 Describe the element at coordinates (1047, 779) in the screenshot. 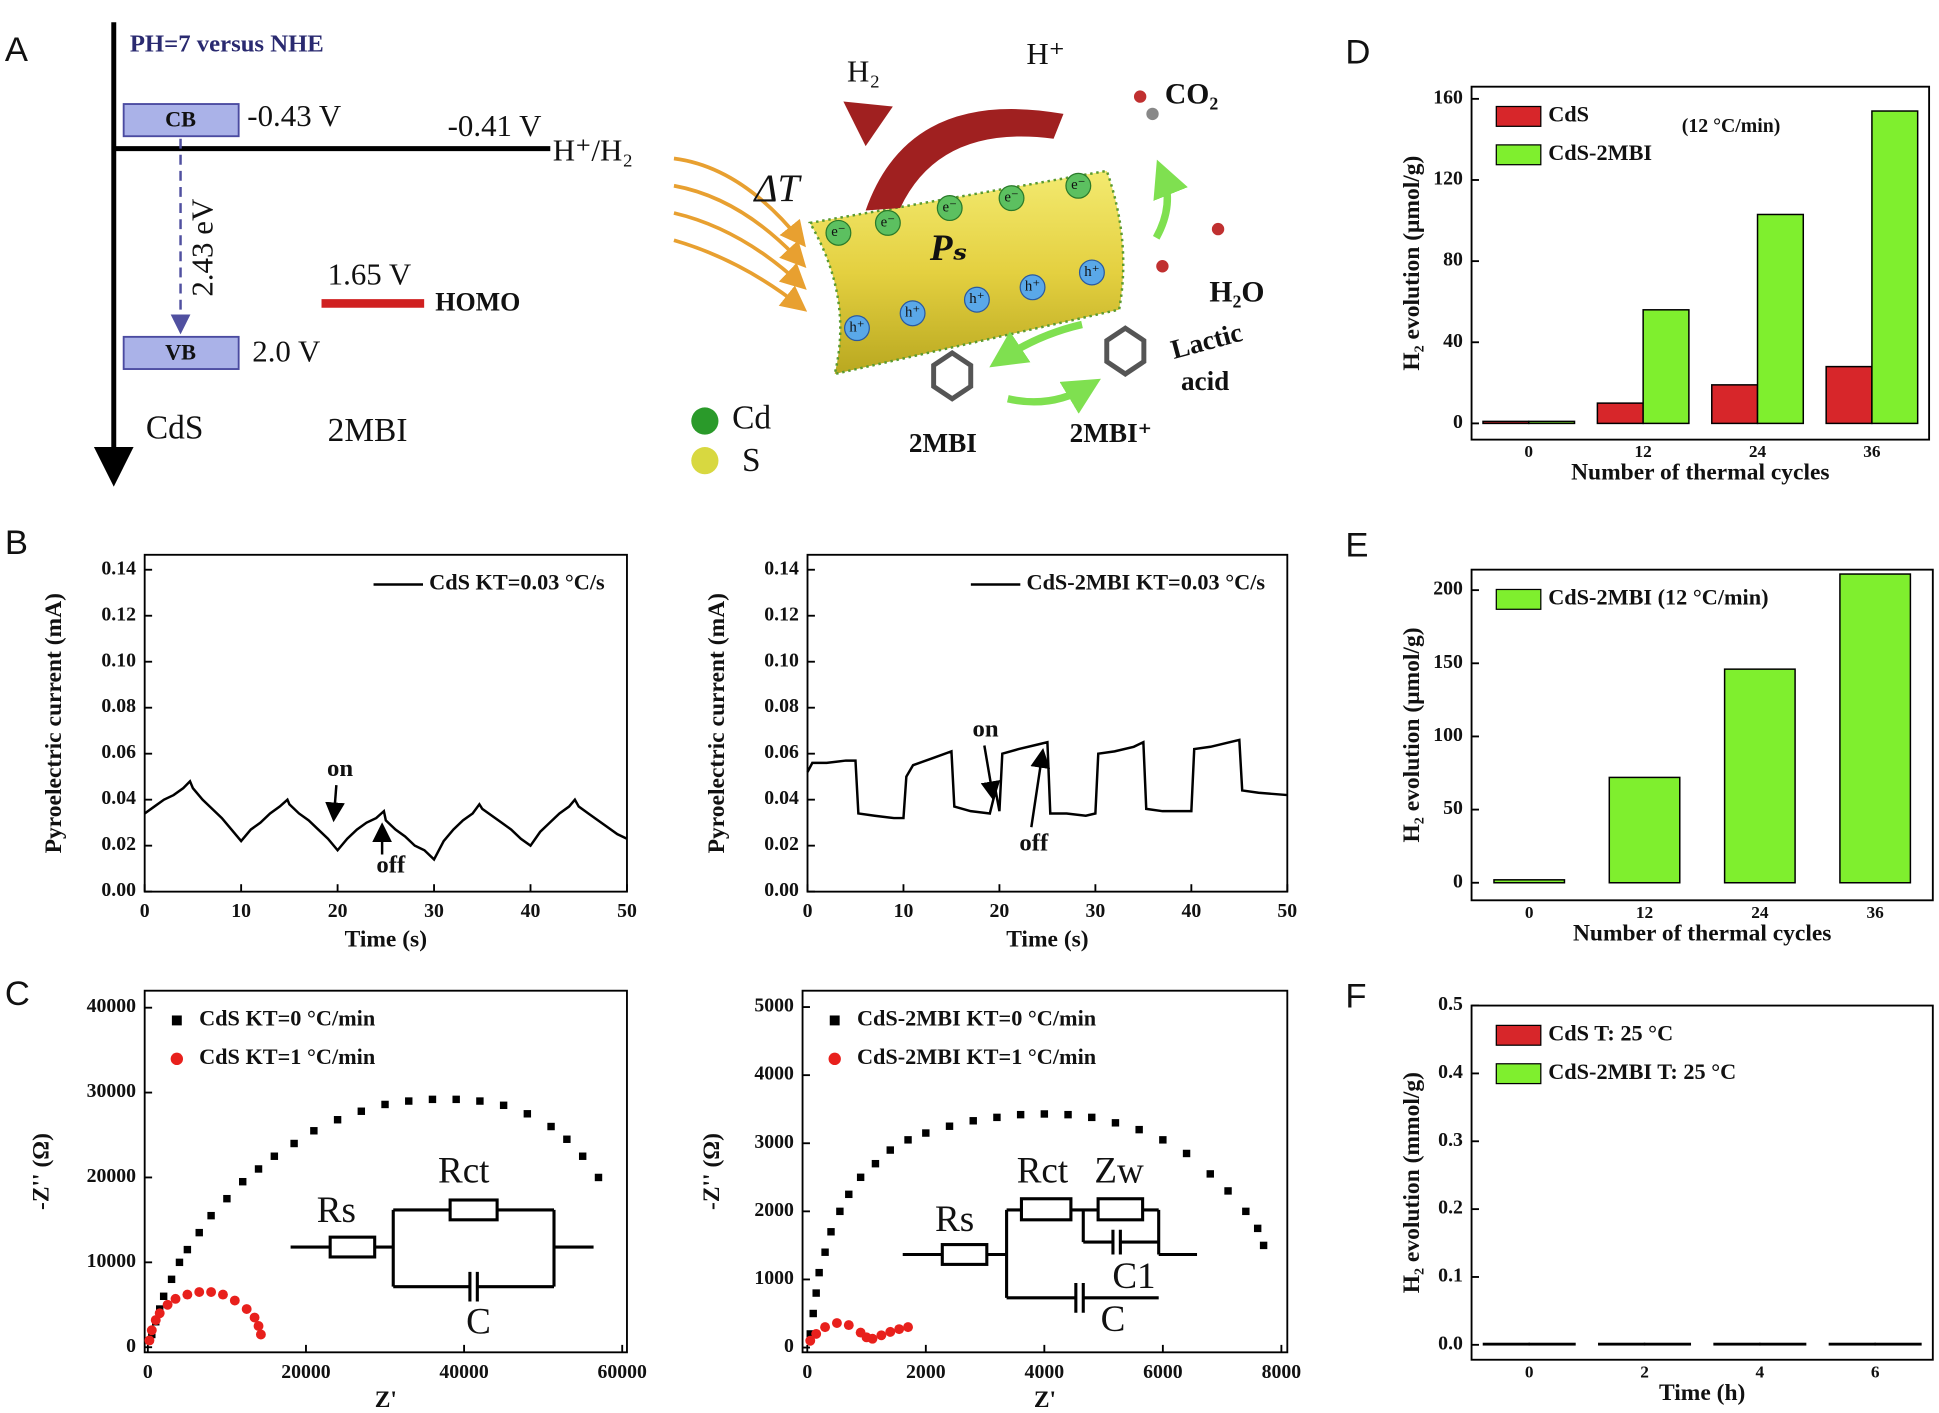

I see `line-series` at that location.